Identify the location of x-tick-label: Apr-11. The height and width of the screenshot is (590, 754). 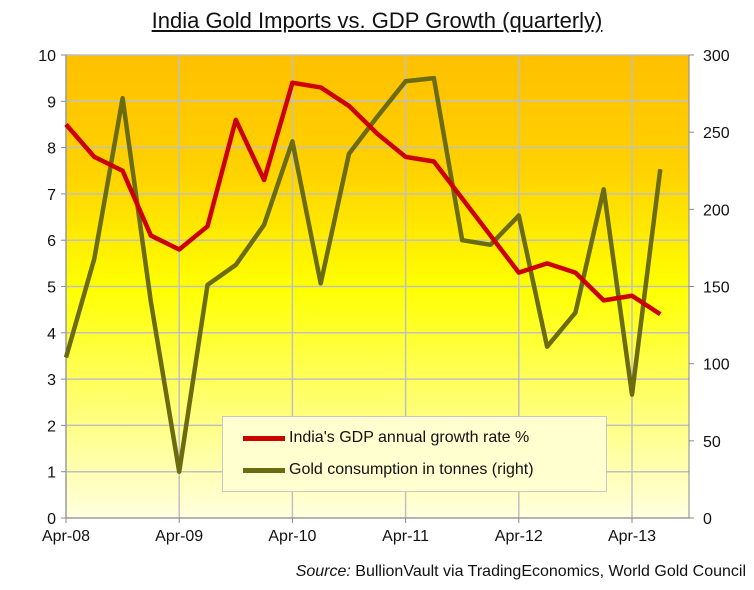
(405, 536).